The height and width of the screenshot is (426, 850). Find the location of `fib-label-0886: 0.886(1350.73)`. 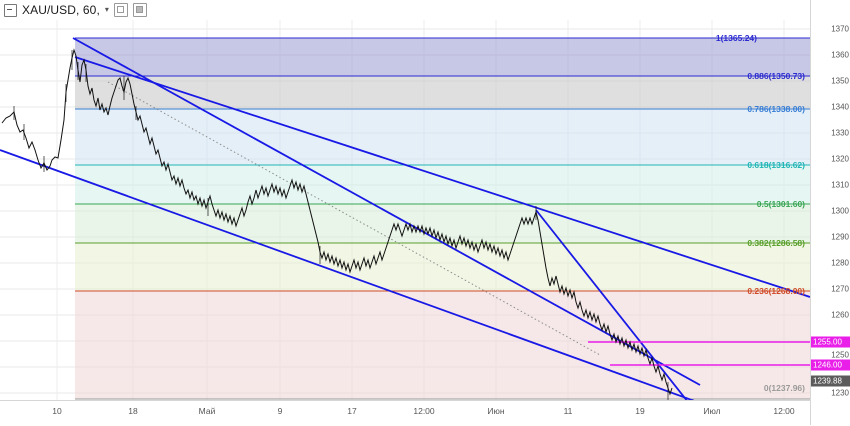

fib-label-0886: 0.886(1350.73) is located at coordinates (776, 76).